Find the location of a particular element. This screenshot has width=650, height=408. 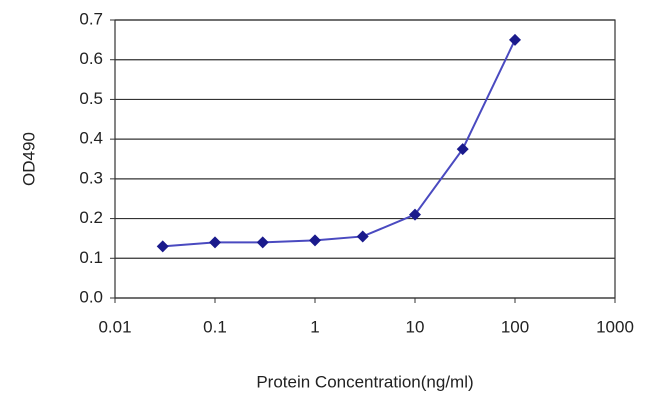

y-tick-label: 0.0 is located at coordinates (91, 296).